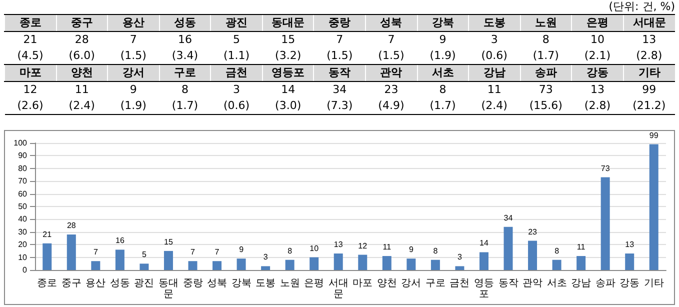 The width and height of the screenshot is (679, 307). What do you see at coordinates (241, 283) in the screenshot?
I see `x-tick-label: 강북` at bounding box center [241, 283].